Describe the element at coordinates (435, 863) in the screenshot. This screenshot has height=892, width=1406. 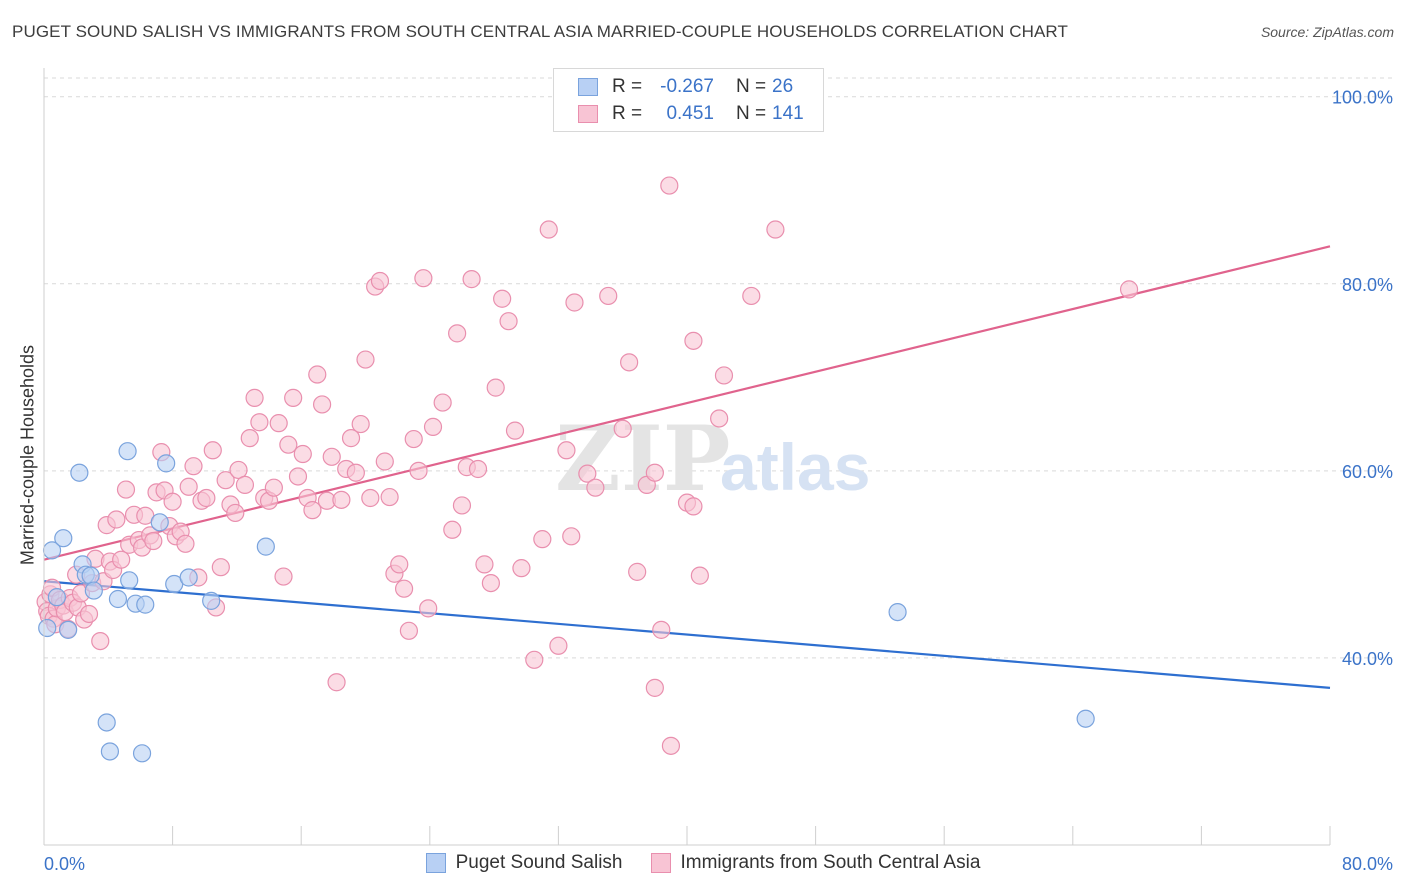
I see `legend-swatch-puget` at that location.